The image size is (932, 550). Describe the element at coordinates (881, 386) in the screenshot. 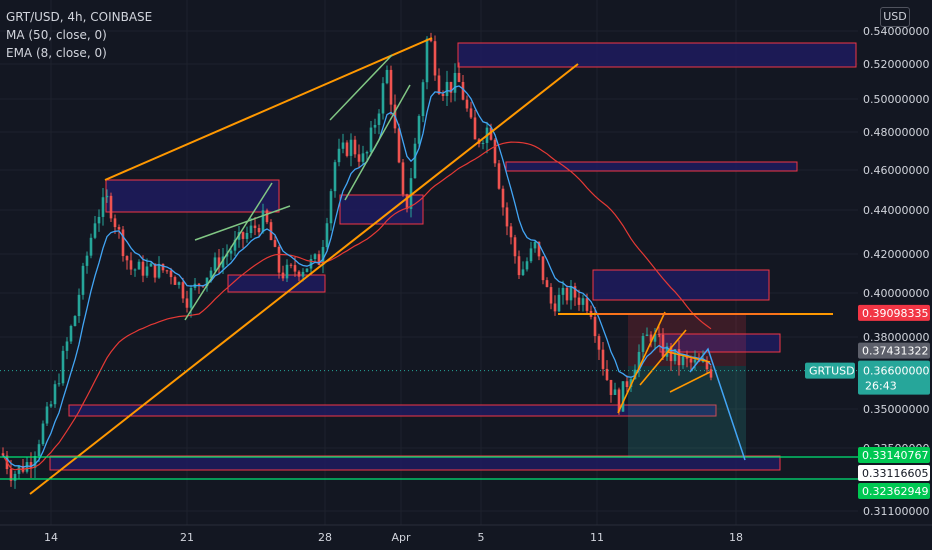

I see `countdown-timer: 26:43` at that location.